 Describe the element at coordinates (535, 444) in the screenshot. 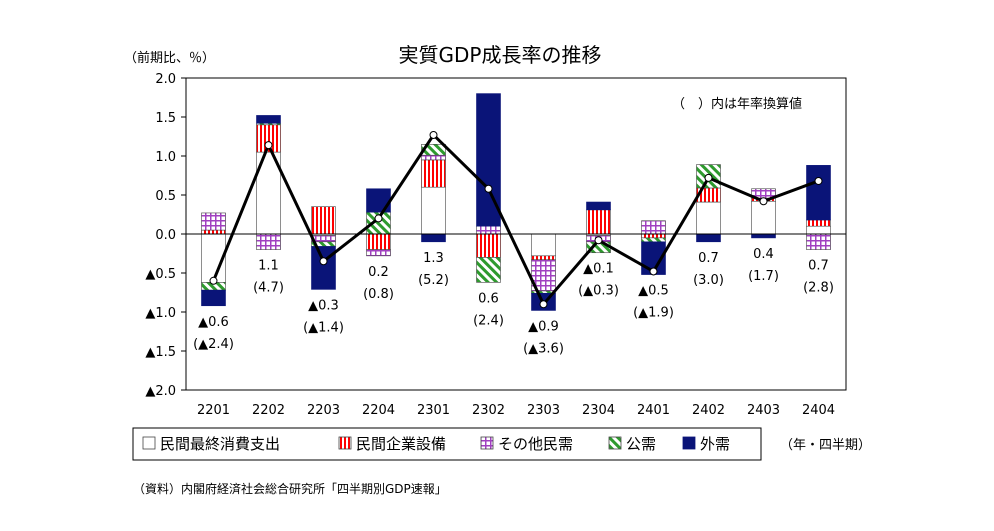

I see `legend-label-2: その他民需` at that location.